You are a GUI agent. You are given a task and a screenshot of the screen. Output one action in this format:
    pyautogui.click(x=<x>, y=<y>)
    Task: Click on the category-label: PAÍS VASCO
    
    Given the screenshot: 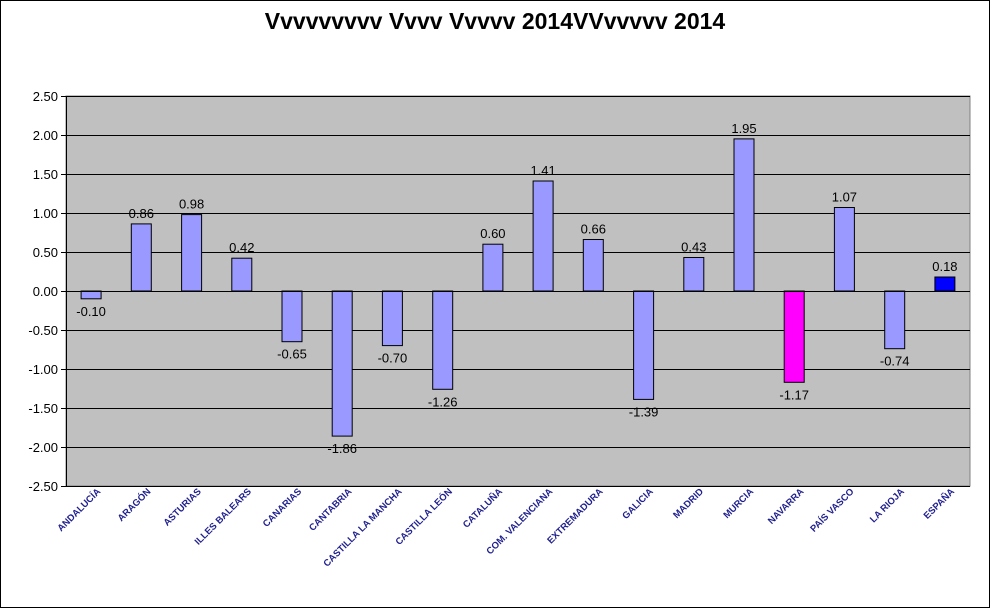 What is the action you would take?
    pyautogui.click(x=832, y=510)
    